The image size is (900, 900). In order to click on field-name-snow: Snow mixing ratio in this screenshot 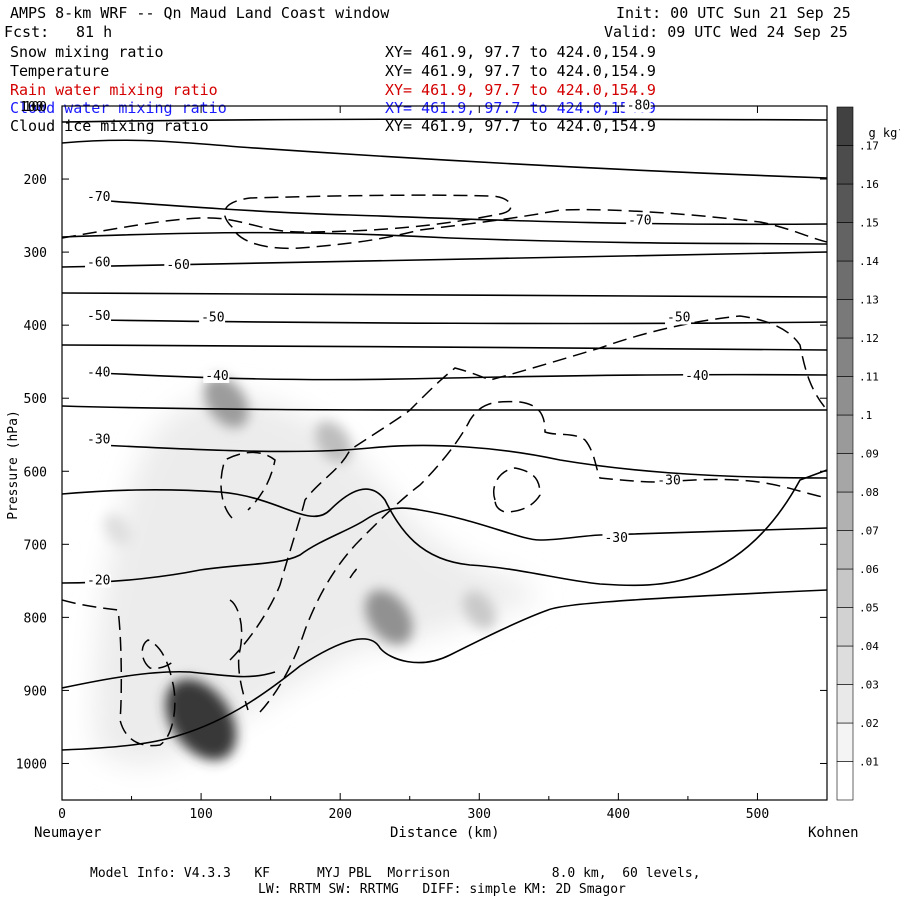, I will do `click(87, 52)`.